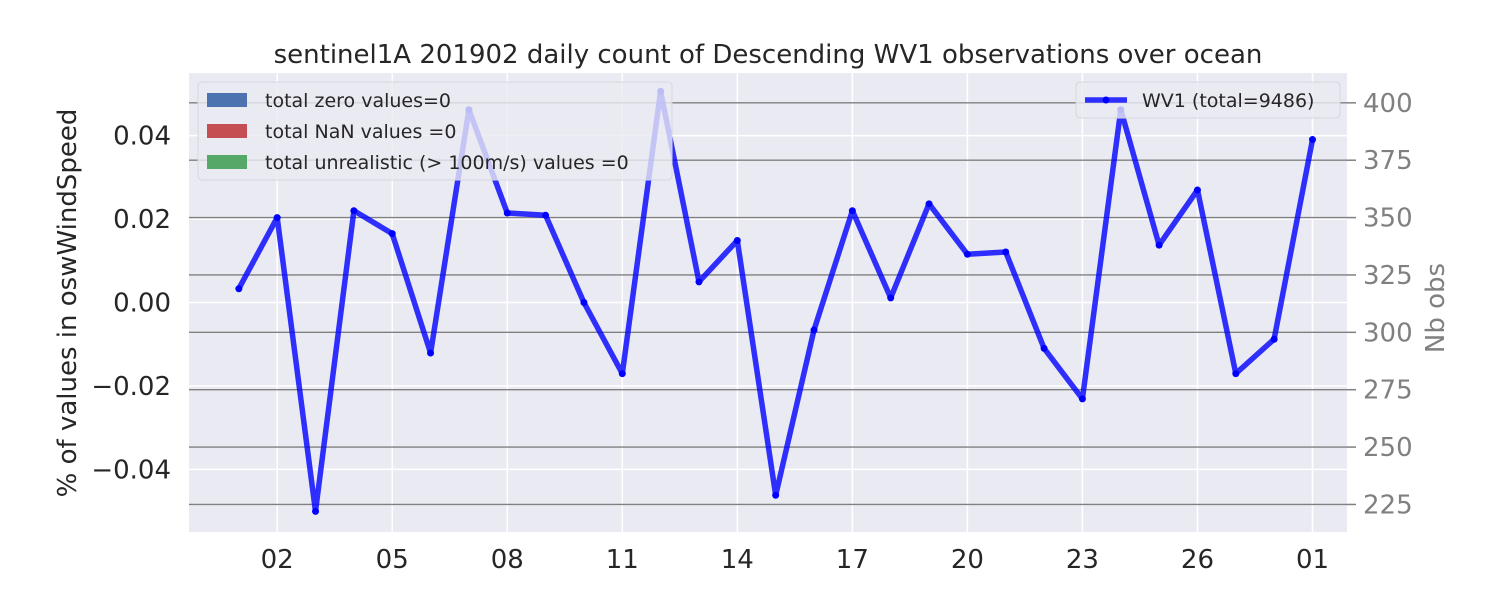 This screenshot has width=1500, height=600. I want to click on x-tick-label: 11, so click(622, 560).